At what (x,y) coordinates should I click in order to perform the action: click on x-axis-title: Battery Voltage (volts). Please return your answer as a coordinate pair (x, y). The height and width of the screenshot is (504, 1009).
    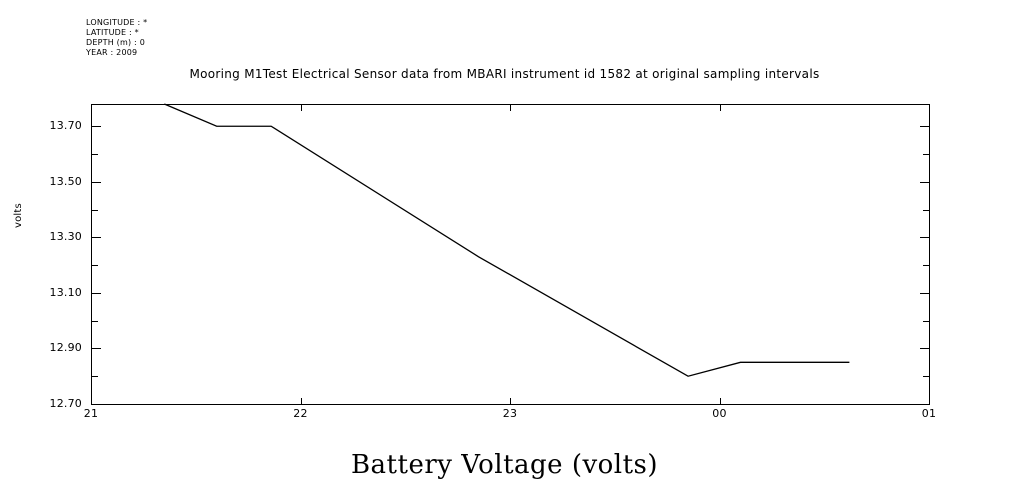
    Looking at the image, I should click on (504, 465).